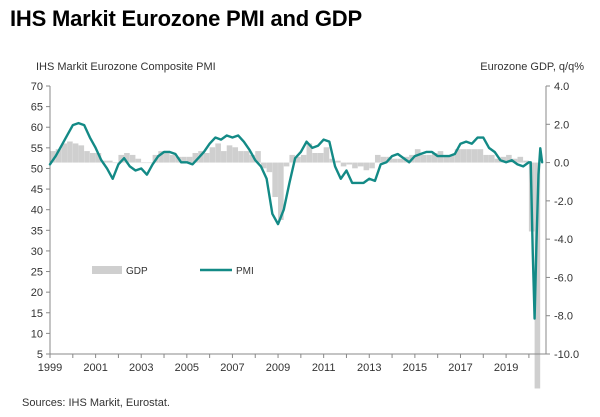 The height and width of the screenshot is (417, 600). What do you see at coordinates (563, 202) in the screenshot?
I see `right-tick-label: -2.0` at bounding box center [563, 202].